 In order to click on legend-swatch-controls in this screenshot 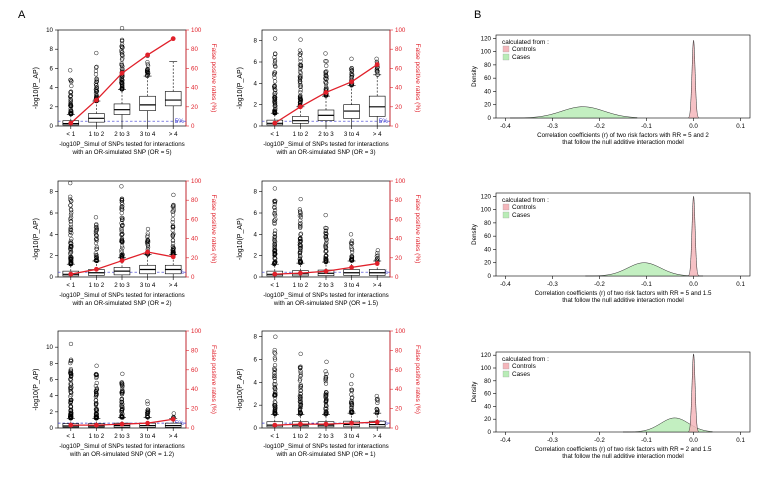, I will do `click(506, 49)`.